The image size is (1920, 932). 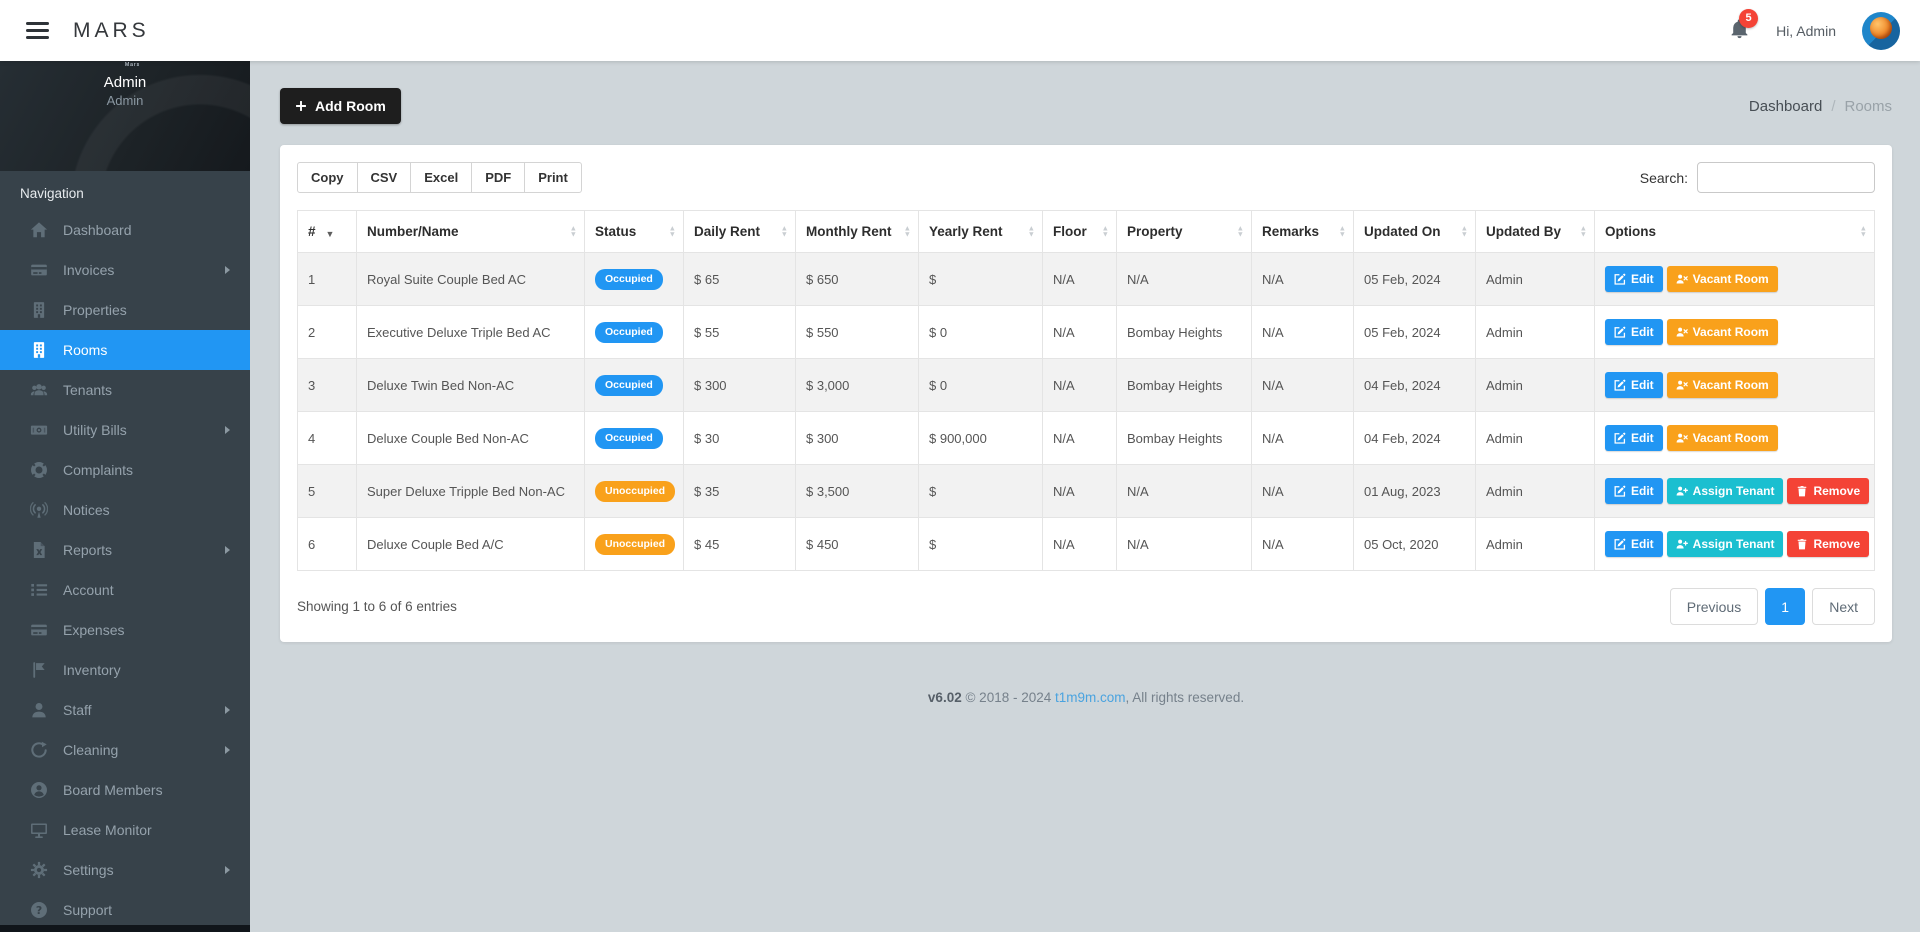 What do you see at coordinates (227, 430) in the screenshot?
I see `chevron-right-icon` at bounding box center [227, 430].